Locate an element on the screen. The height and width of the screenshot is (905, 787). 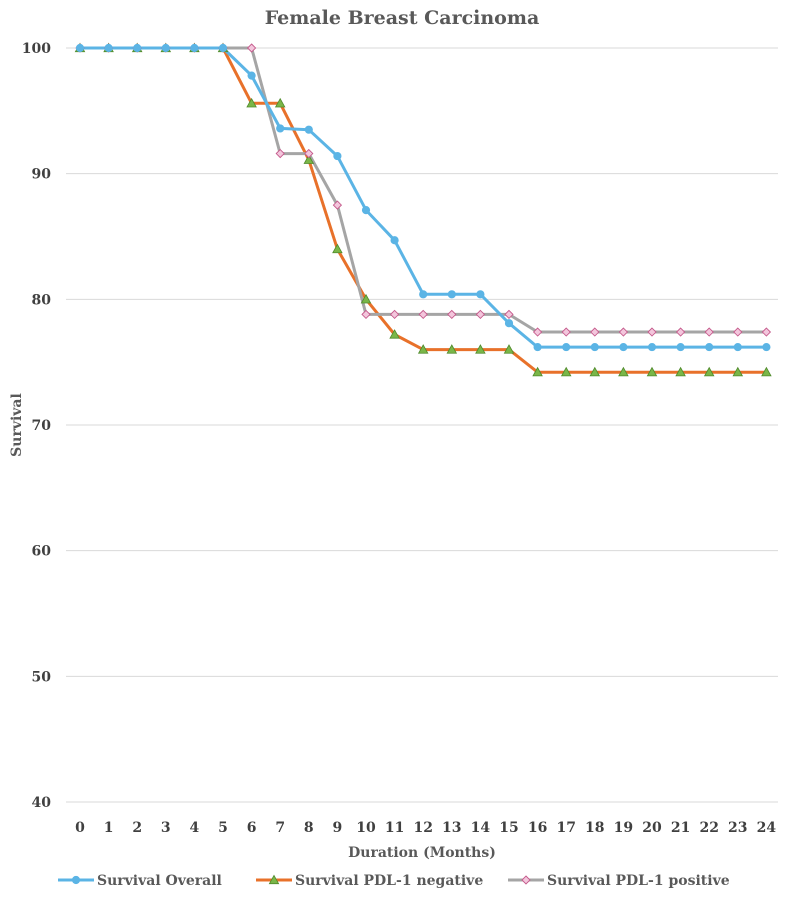
legend-item: Survival PDL-1 positive is located at coordinates (619, 881).